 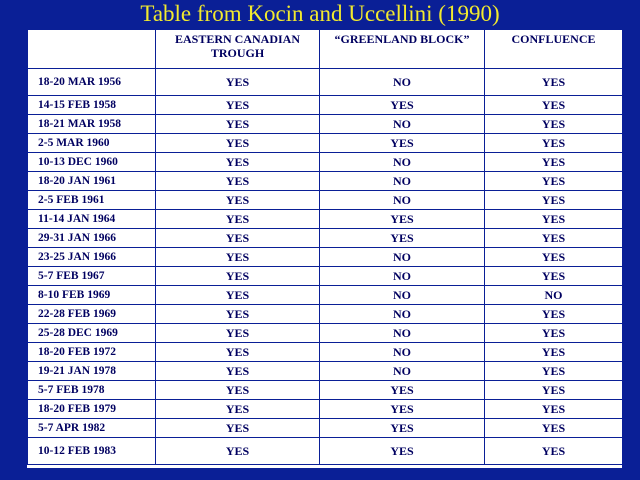 What do you see at coordinates (324, 257) in the screenshot?
I see `table-row: 23-25 JAN 1966 YES NO YES` at bounding box center [324, 257].